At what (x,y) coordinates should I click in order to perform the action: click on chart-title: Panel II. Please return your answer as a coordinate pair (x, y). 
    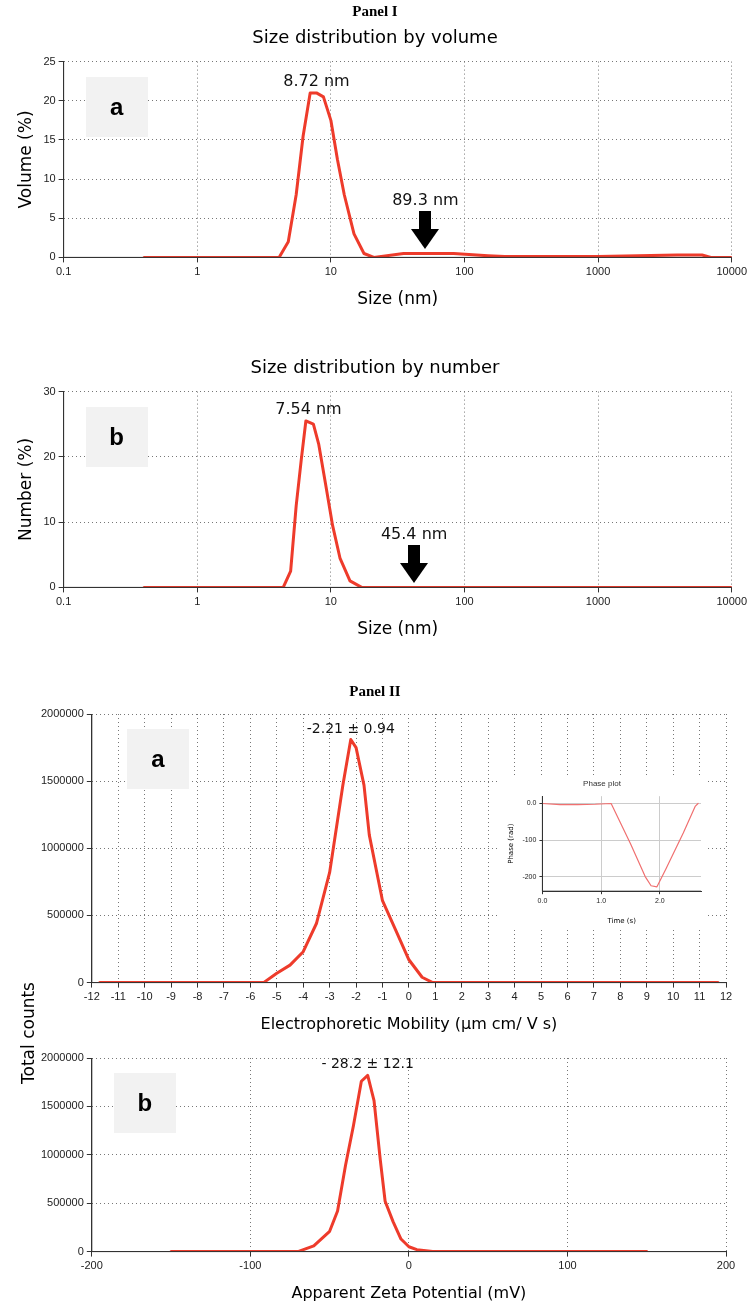
    Looking at the image, I should click on (375, 691).